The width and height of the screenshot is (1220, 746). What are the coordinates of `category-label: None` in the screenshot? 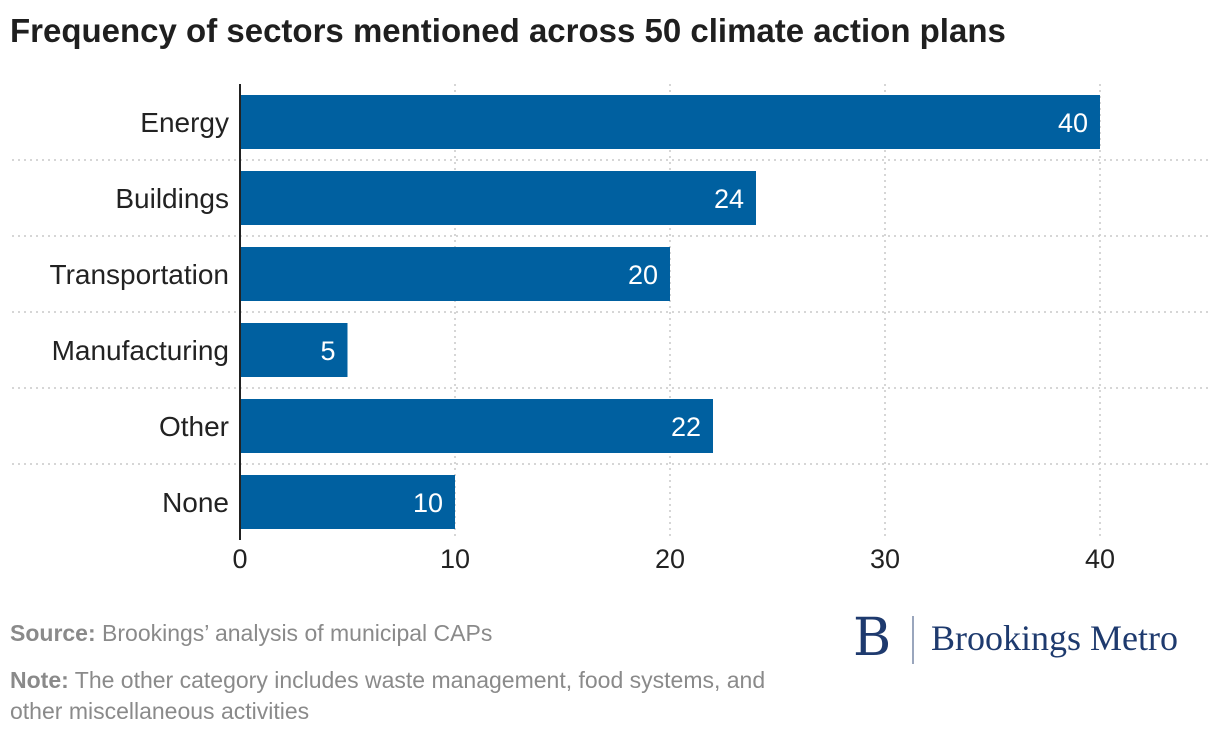 It's located at (195, 502).